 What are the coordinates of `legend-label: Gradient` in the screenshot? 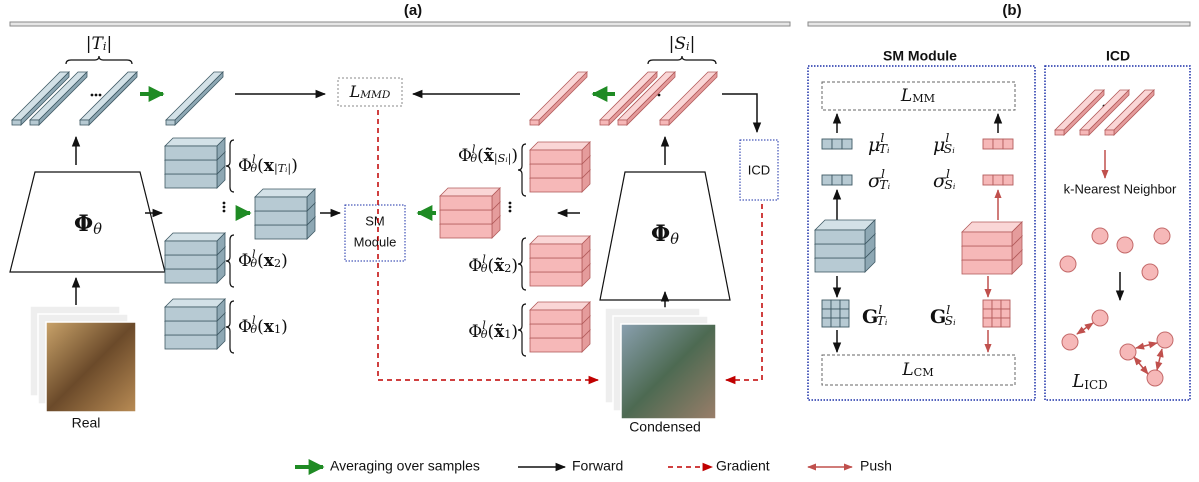 It's located at (743, 466).